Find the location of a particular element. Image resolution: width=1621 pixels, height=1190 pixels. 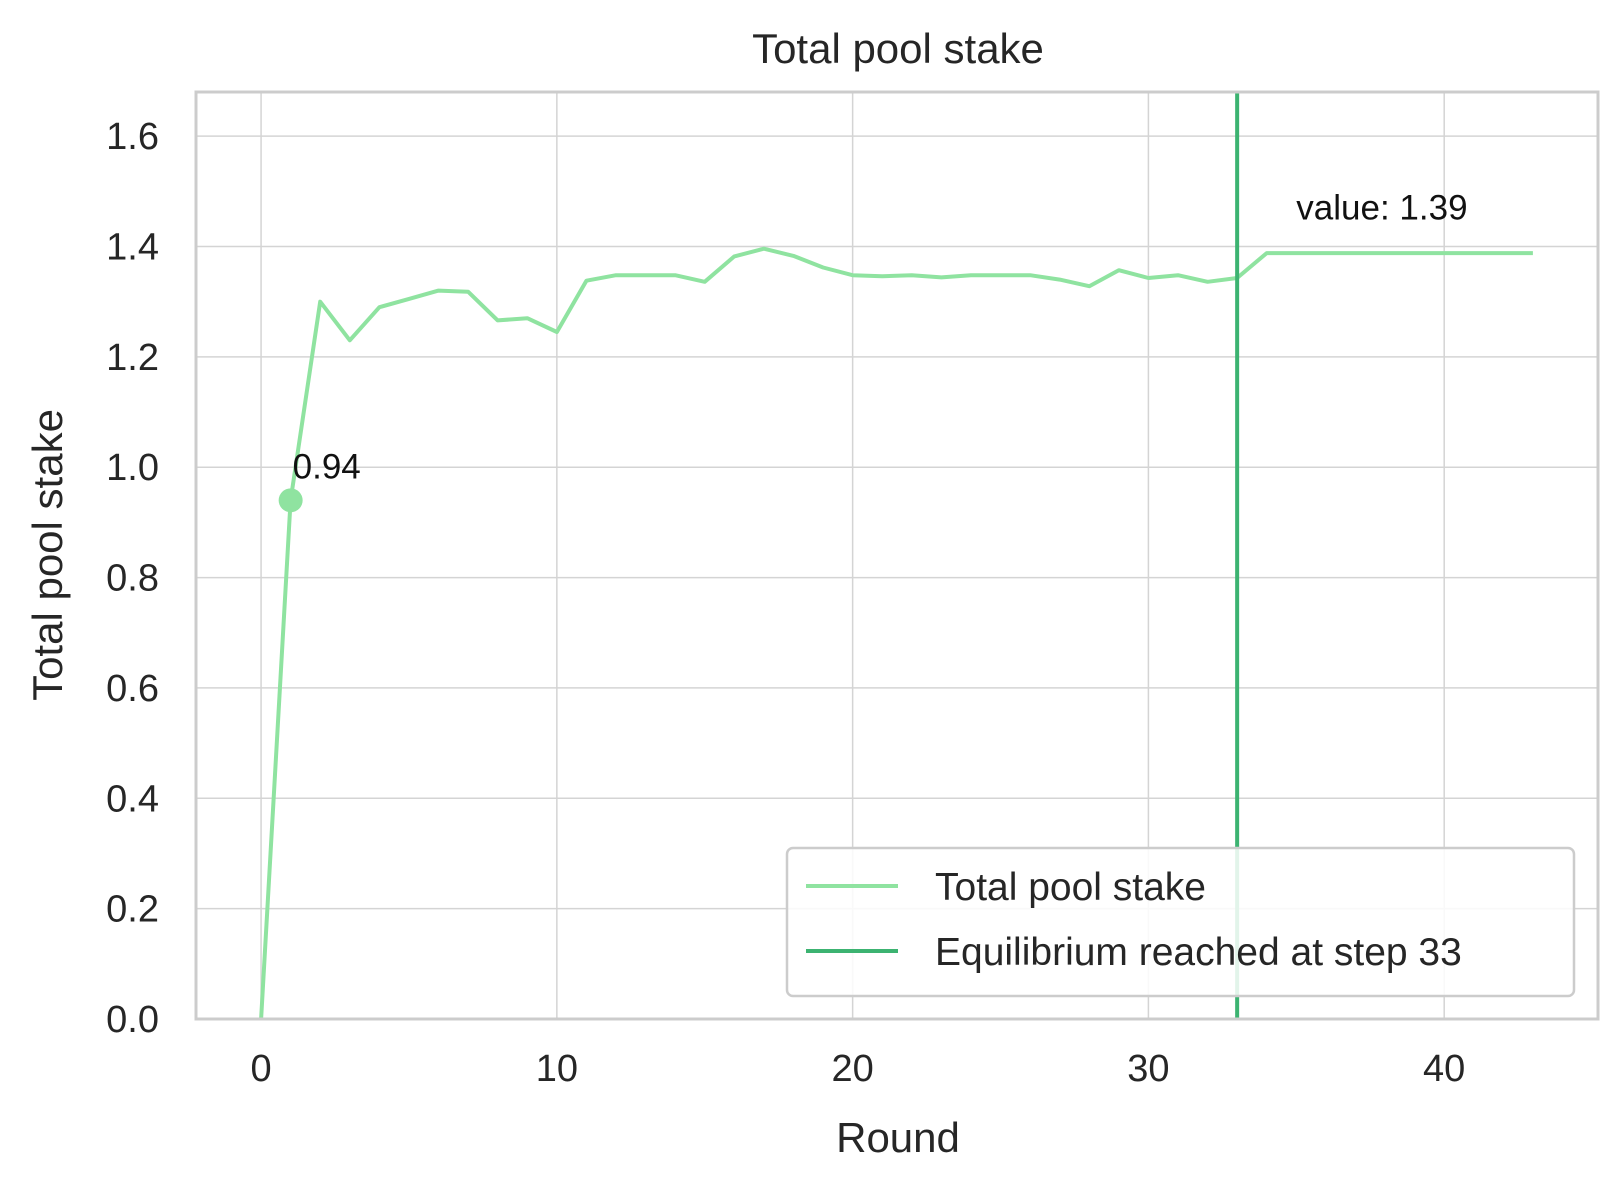

x-tick-label: 30 is located at coordinates (1148, 1069).